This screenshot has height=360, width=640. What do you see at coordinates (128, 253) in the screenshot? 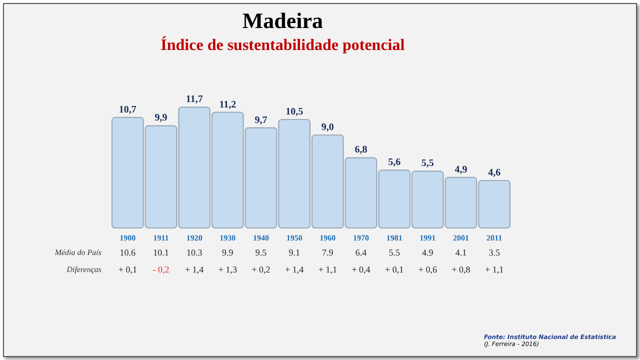
I see `text: 10.6` at bounding box center [128, 253].